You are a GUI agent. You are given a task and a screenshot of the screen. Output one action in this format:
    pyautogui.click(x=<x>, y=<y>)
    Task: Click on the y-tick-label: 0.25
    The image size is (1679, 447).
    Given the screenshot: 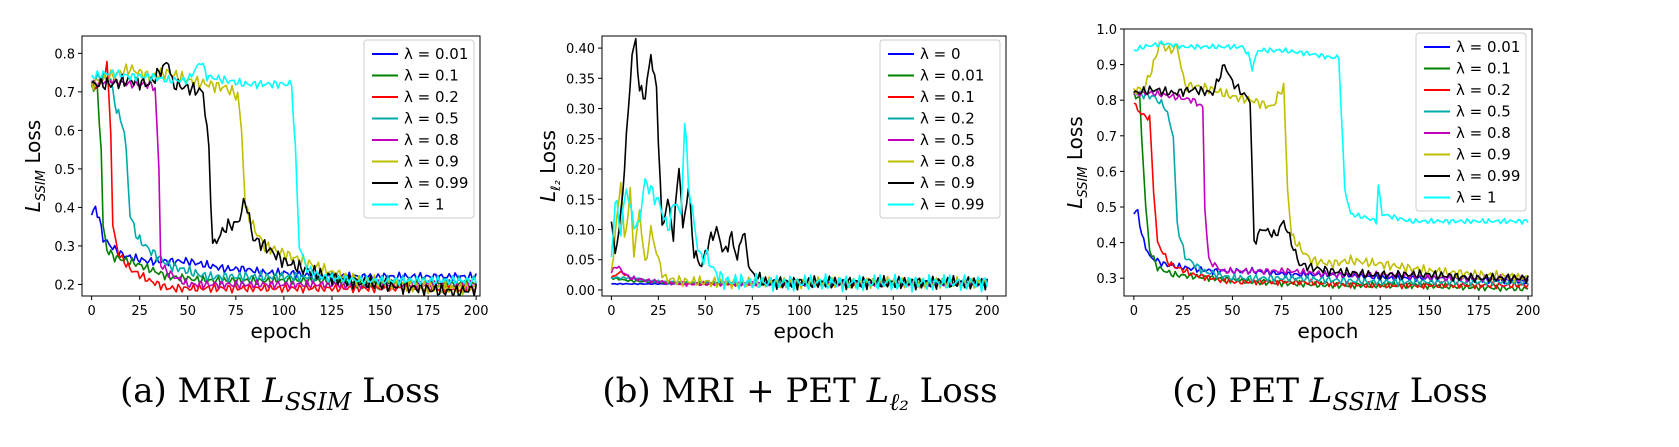 What is the action you would take?
    pyautogui.click(x=580, y=140)
    